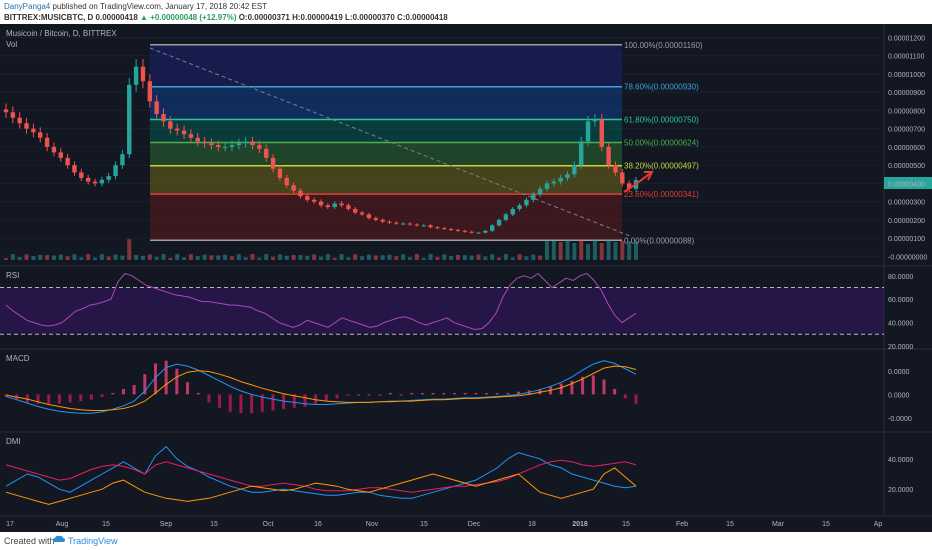  What do you see at coordinates (29, 541) in the screenshot?
I see `created-with-text: Created with` at bounding box center [29, 541].